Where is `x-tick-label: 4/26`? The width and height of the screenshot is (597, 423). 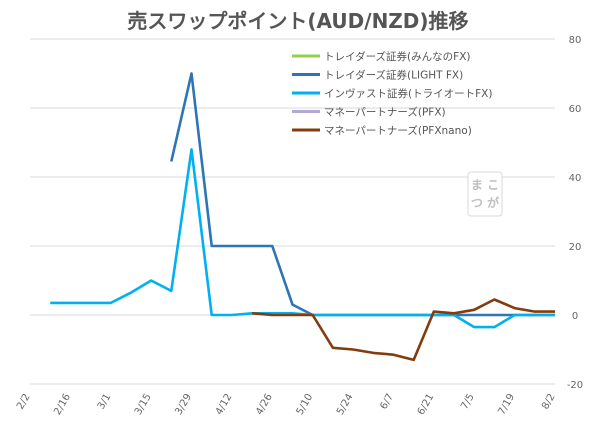
x-tick-label: 4/26 is located at coordinates (264, 404).